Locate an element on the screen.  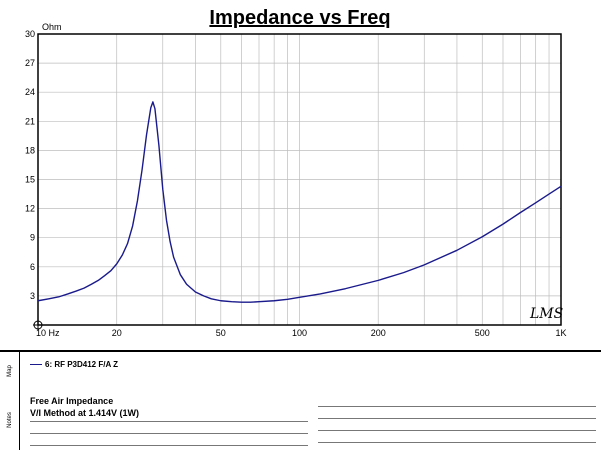
x-tick-label: 10 Hz is located at coordinates (48, 333).